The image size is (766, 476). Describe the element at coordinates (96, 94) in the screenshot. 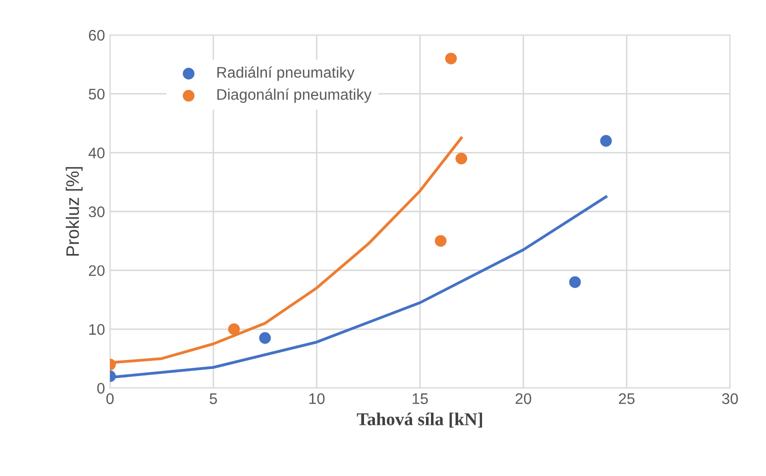

I see `y-tick-label: 50` at that location.